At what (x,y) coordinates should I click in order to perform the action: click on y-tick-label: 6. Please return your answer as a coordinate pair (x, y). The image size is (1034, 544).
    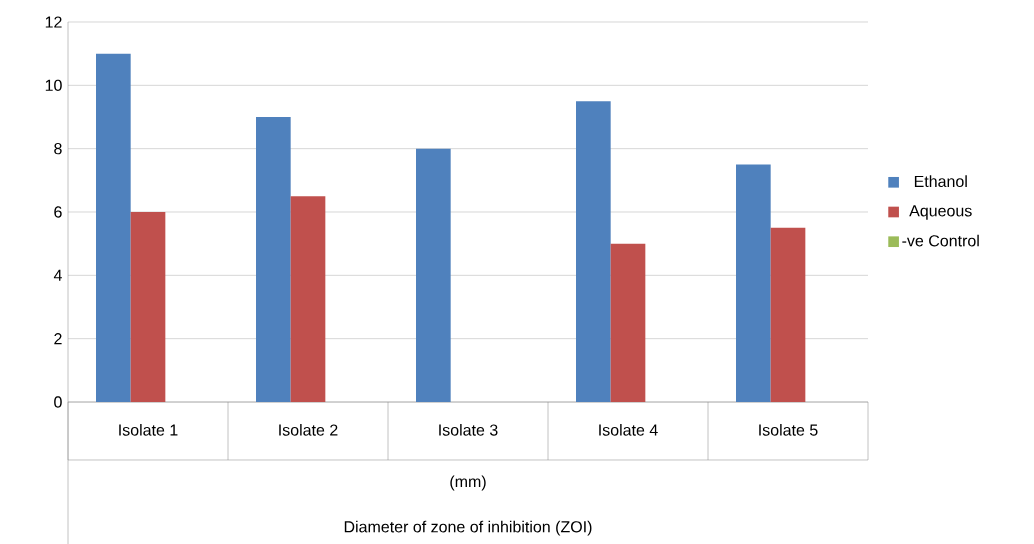
    Looking at the image, I should click on (58, 212).